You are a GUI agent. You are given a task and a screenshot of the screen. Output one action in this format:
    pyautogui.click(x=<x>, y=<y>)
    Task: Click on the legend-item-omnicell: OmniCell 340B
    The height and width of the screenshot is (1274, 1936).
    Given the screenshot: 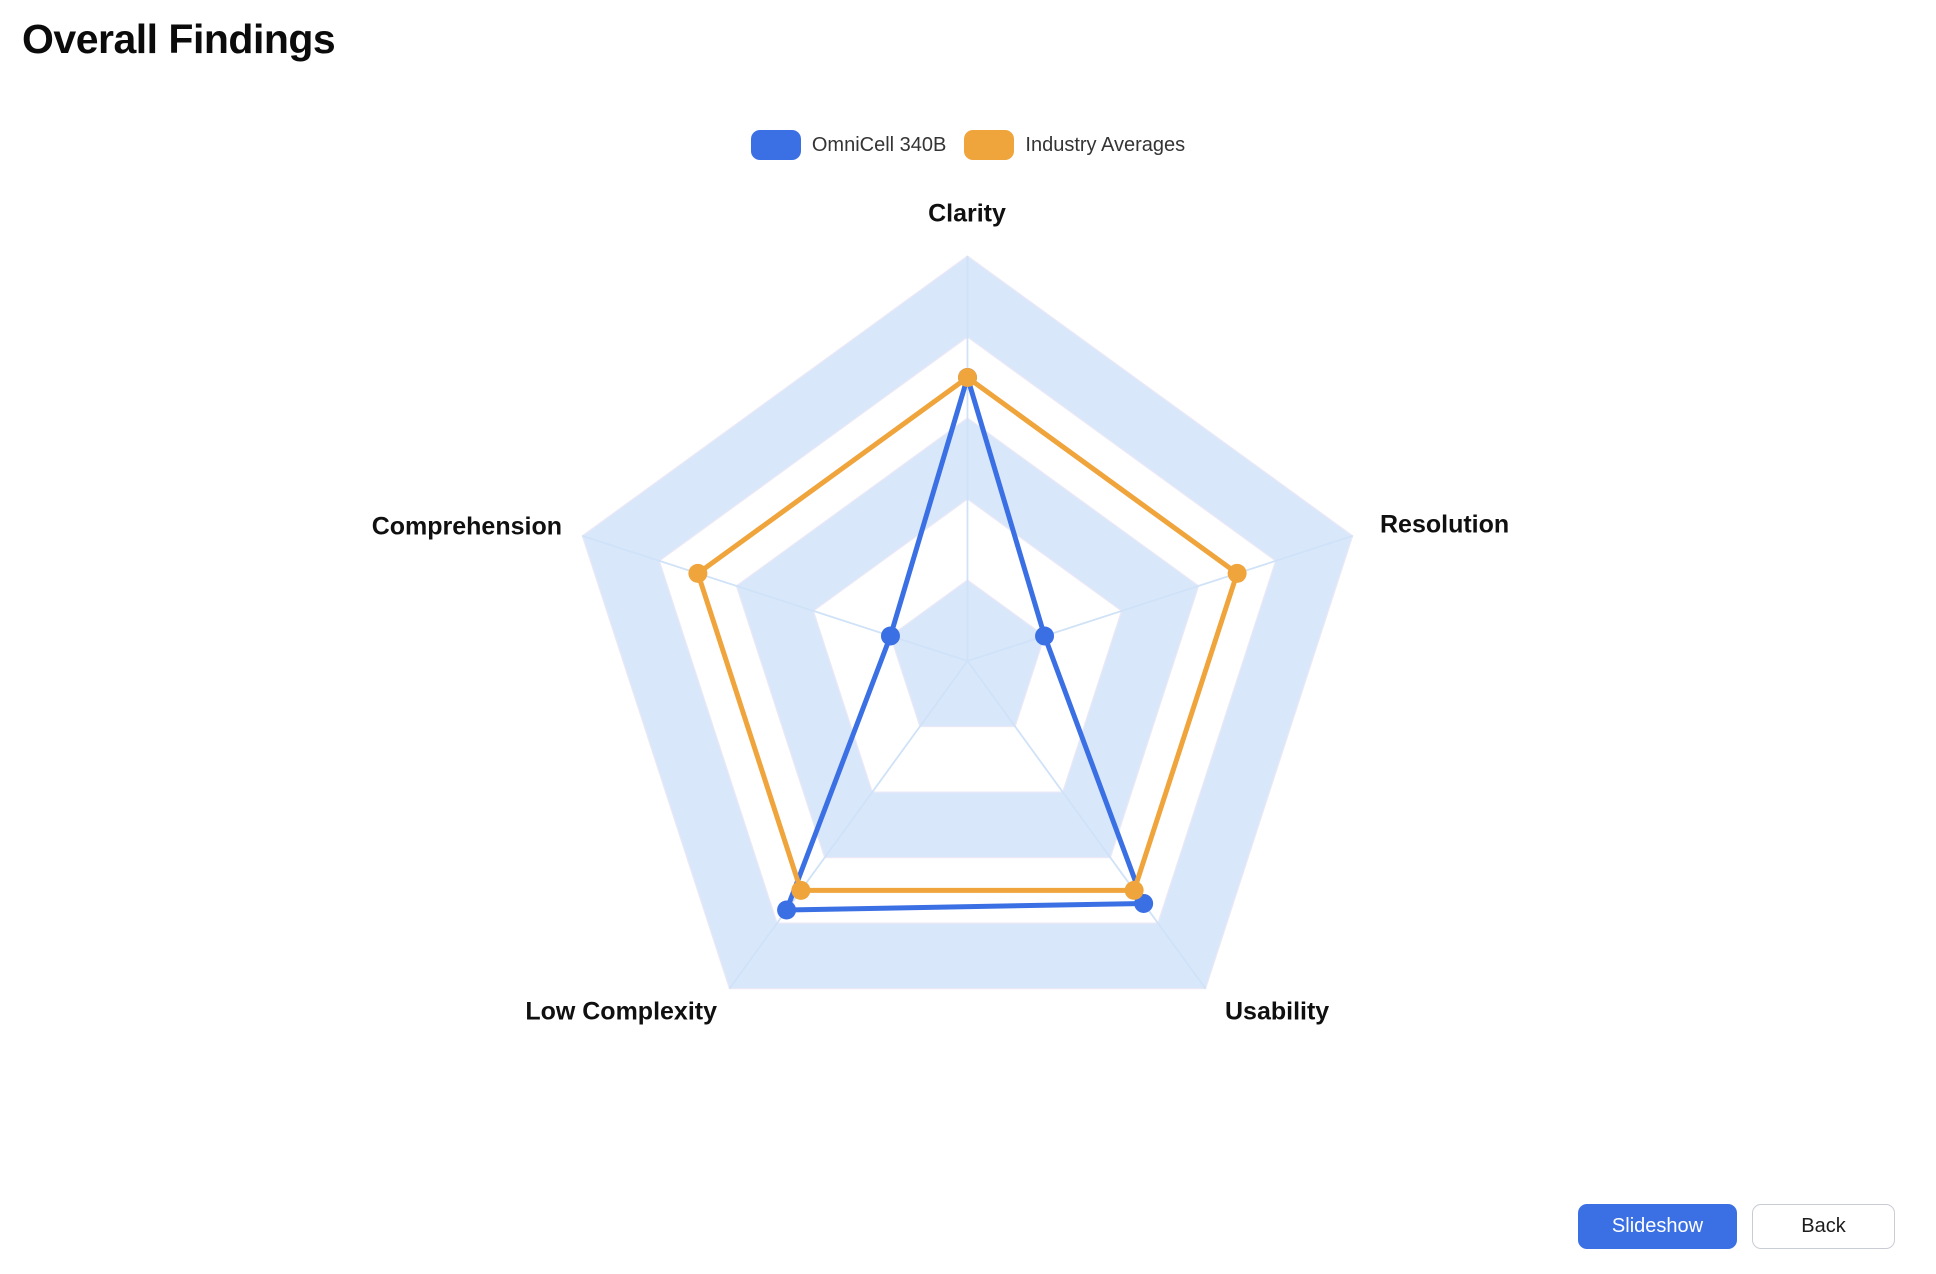 What is the action you would take?
    pyautogui.click(x=848, y=145)
    